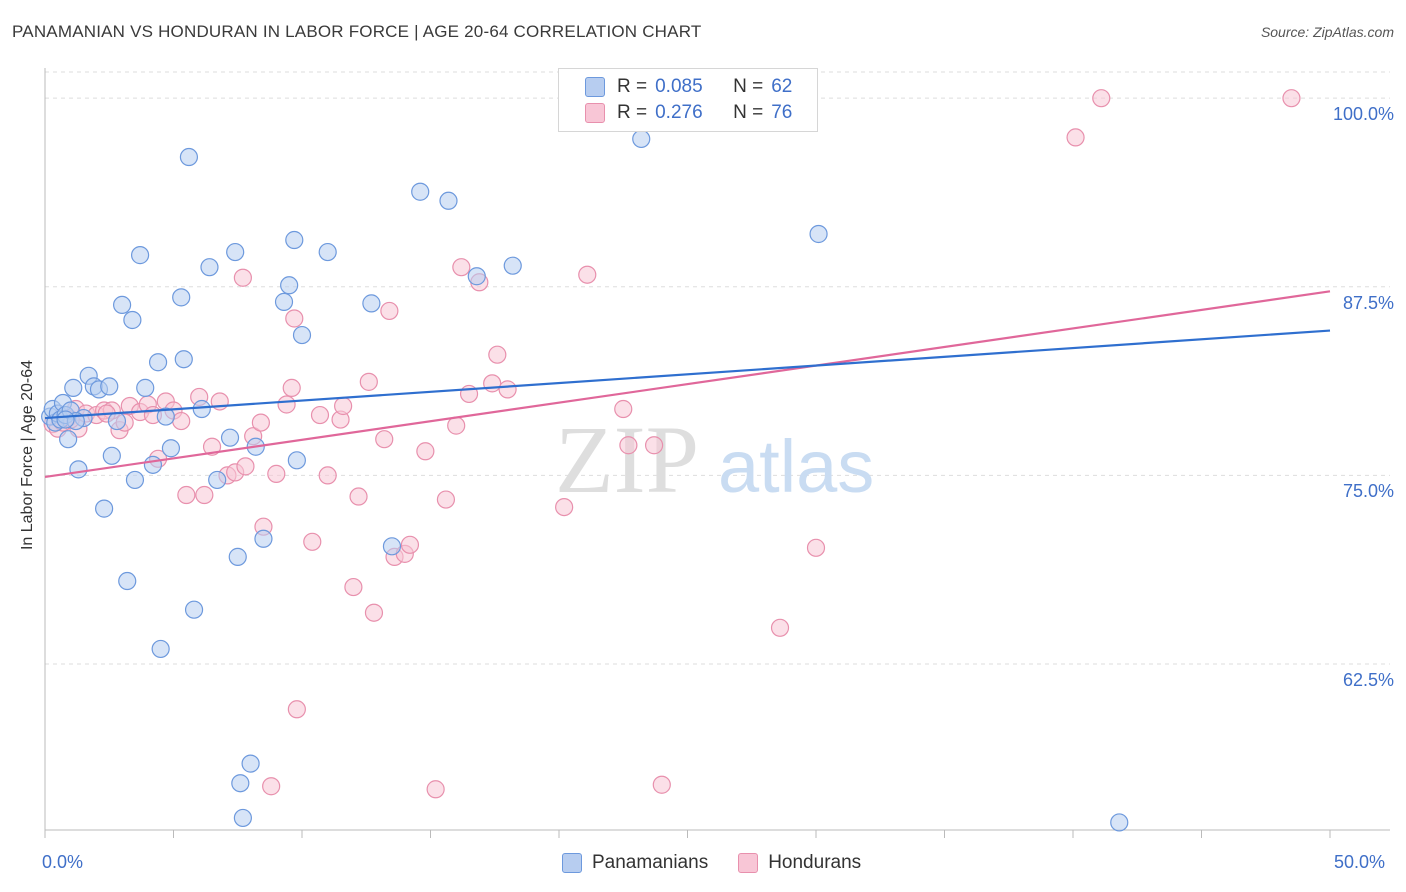 The height and width of the screenshot is (892, 1406). Describe the element at coordinates (27, 455) in the screenshot. I see `y-axis-label: In Labor Force | Age 20-64` at that location.